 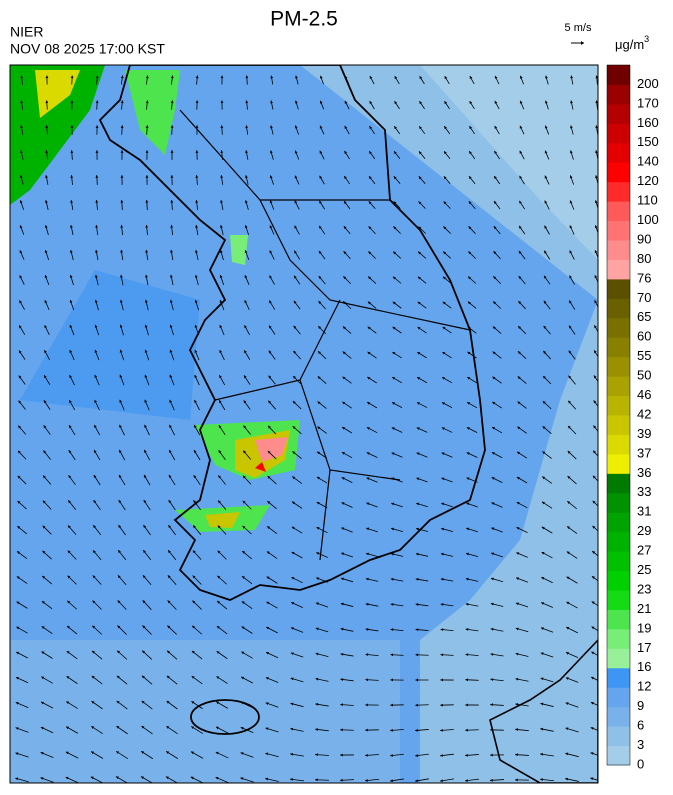 I want to click on capital-green-area, so click(x=239, y=250).